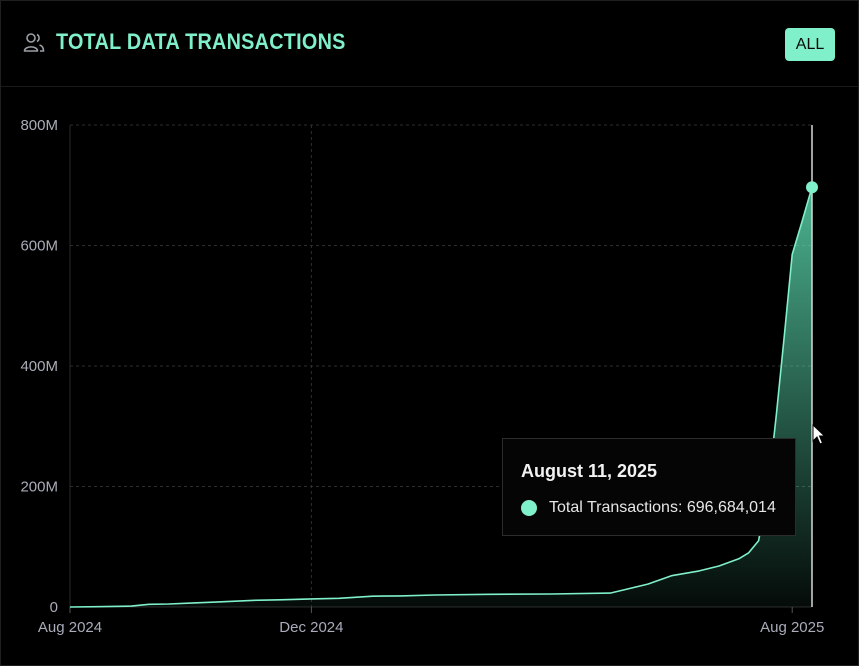 The height and width of the screenshot is (666, 859). I want to click on y-axis: 0 200M 400M 600M 800M, so click(39, 366).